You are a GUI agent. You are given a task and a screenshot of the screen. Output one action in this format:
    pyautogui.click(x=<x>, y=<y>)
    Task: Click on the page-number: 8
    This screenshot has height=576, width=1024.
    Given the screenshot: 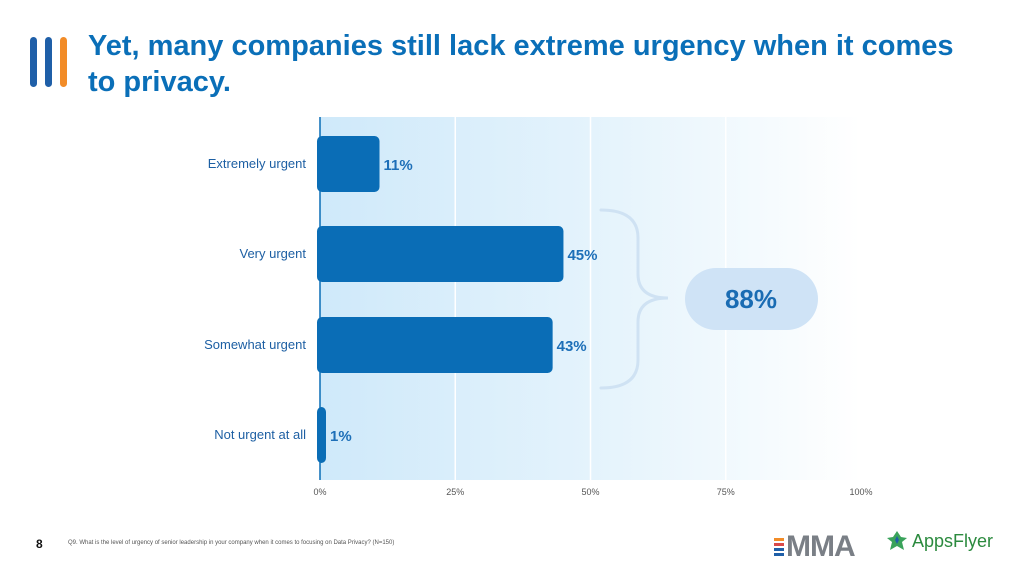 What is the action you would take?
    pyautogui.click(x=39, y=544)
    